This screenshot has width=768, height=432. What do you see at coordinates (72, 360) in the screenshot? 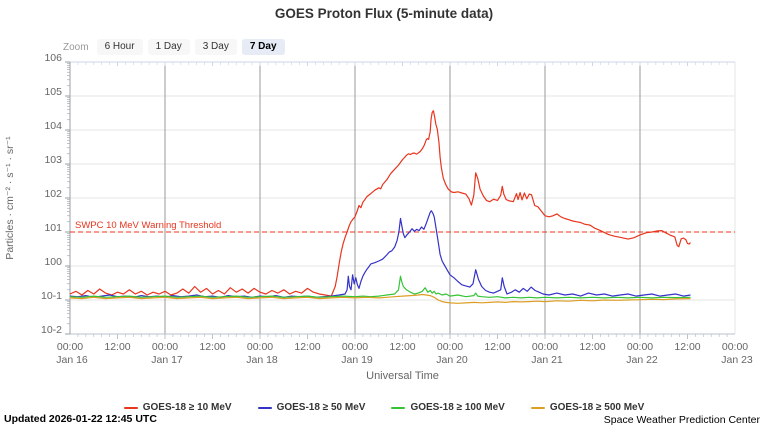
I see `x-tick-date: Jan 16` at bounding box center [72, 360].